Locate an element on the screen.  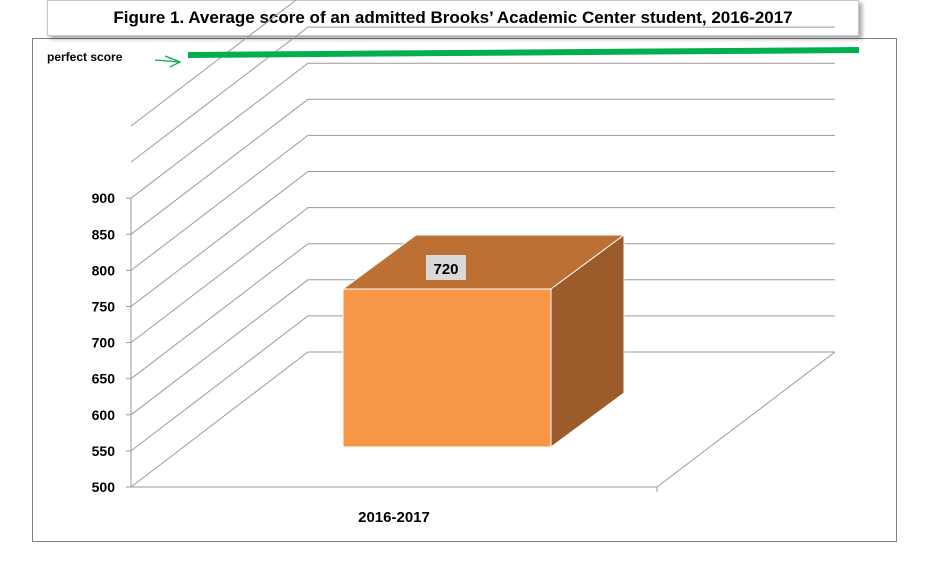
bar-front-face is located at coordinates (447, 368).